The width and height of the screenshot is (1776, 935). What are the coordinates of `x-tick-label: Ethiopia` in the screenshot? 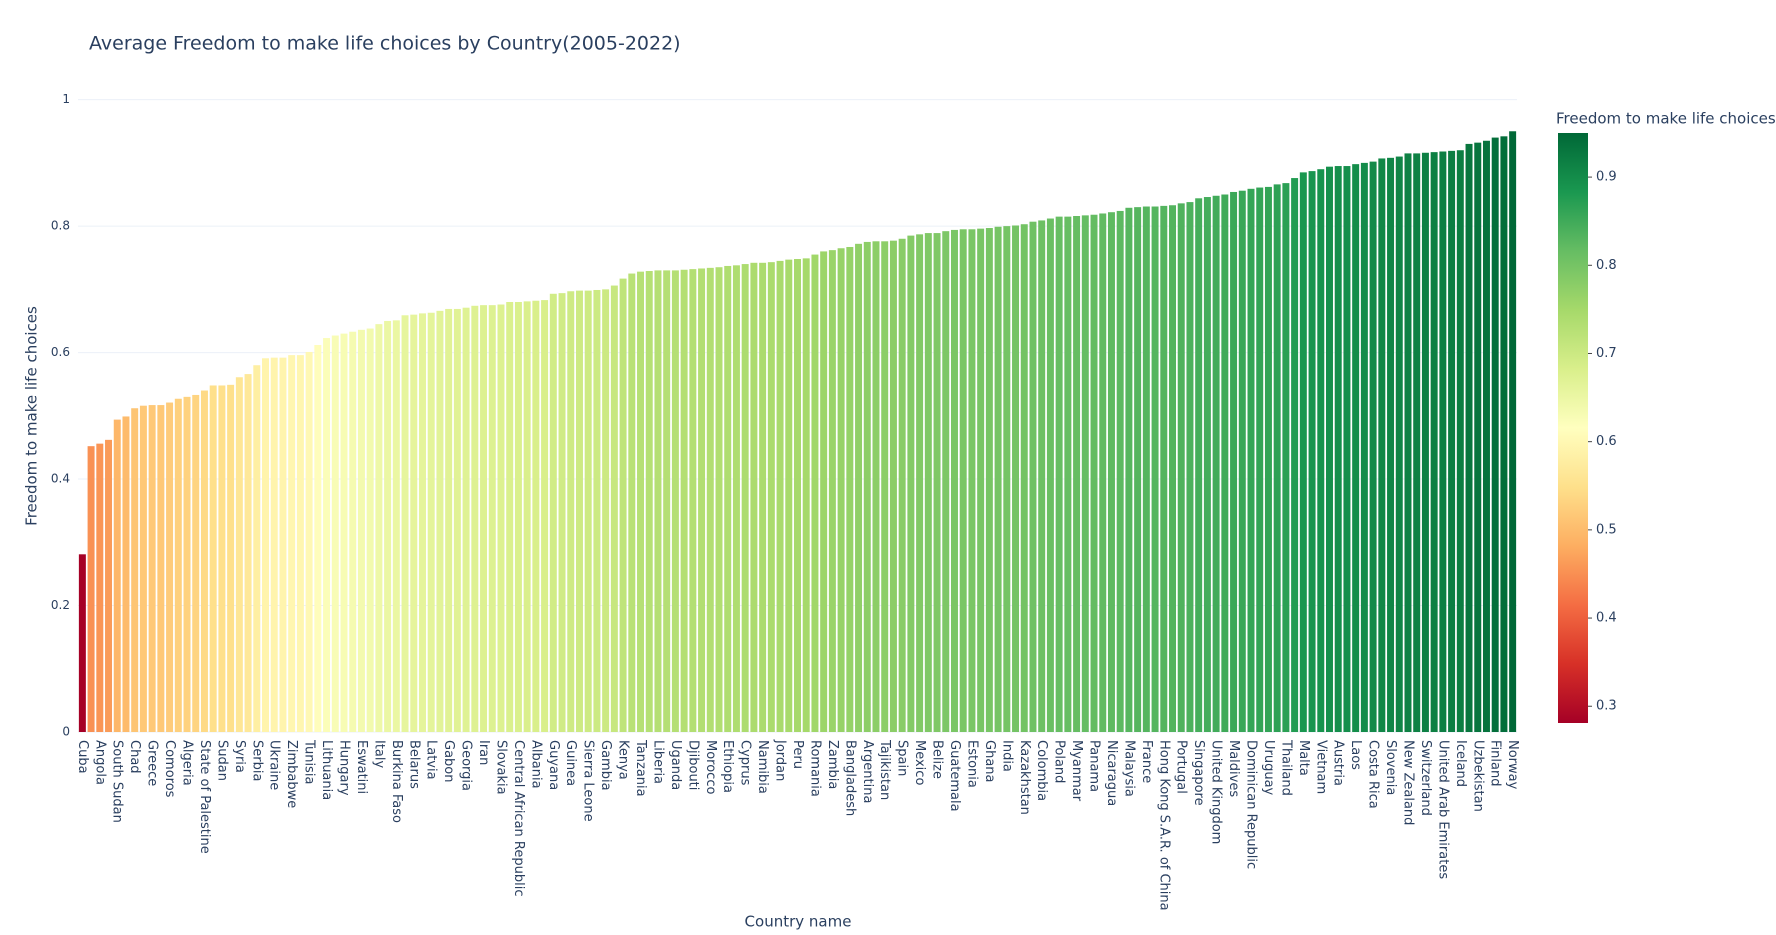 It's located at (727, 766).